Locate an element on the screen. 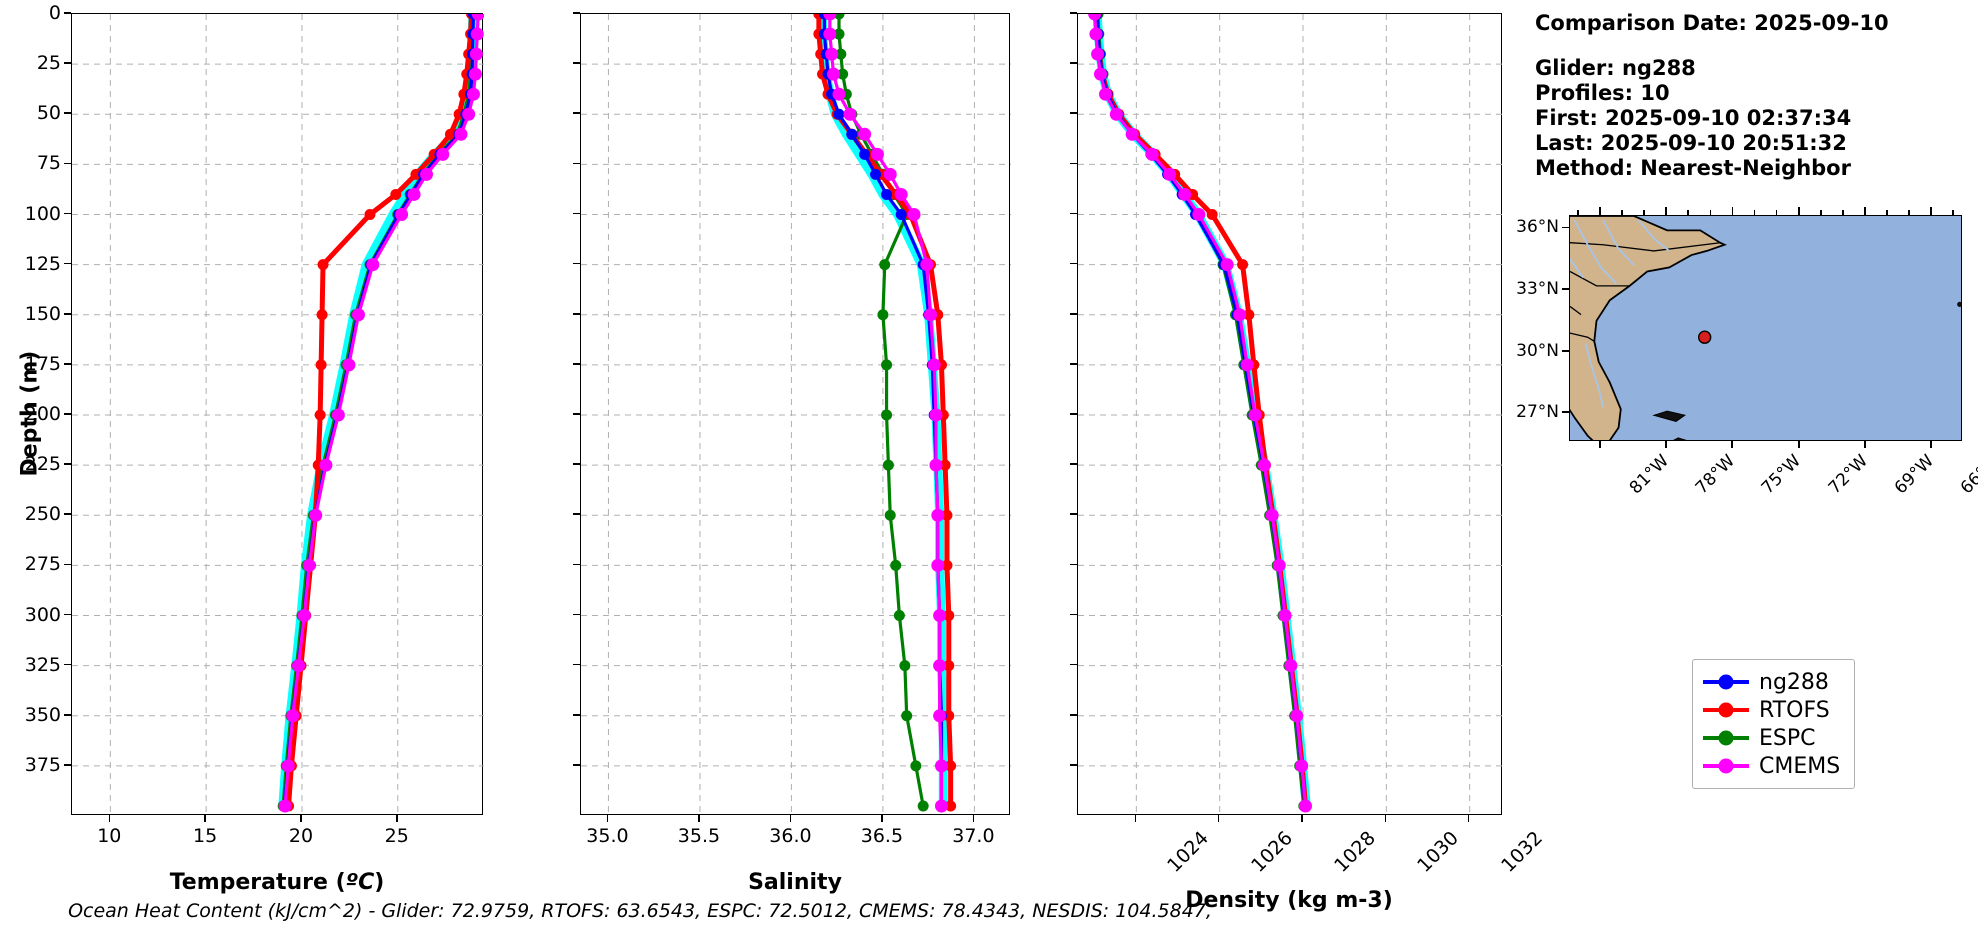 The width and height of the screenshot is (1978, 934). glider-position-marker is located at coordinates (1704, 337).